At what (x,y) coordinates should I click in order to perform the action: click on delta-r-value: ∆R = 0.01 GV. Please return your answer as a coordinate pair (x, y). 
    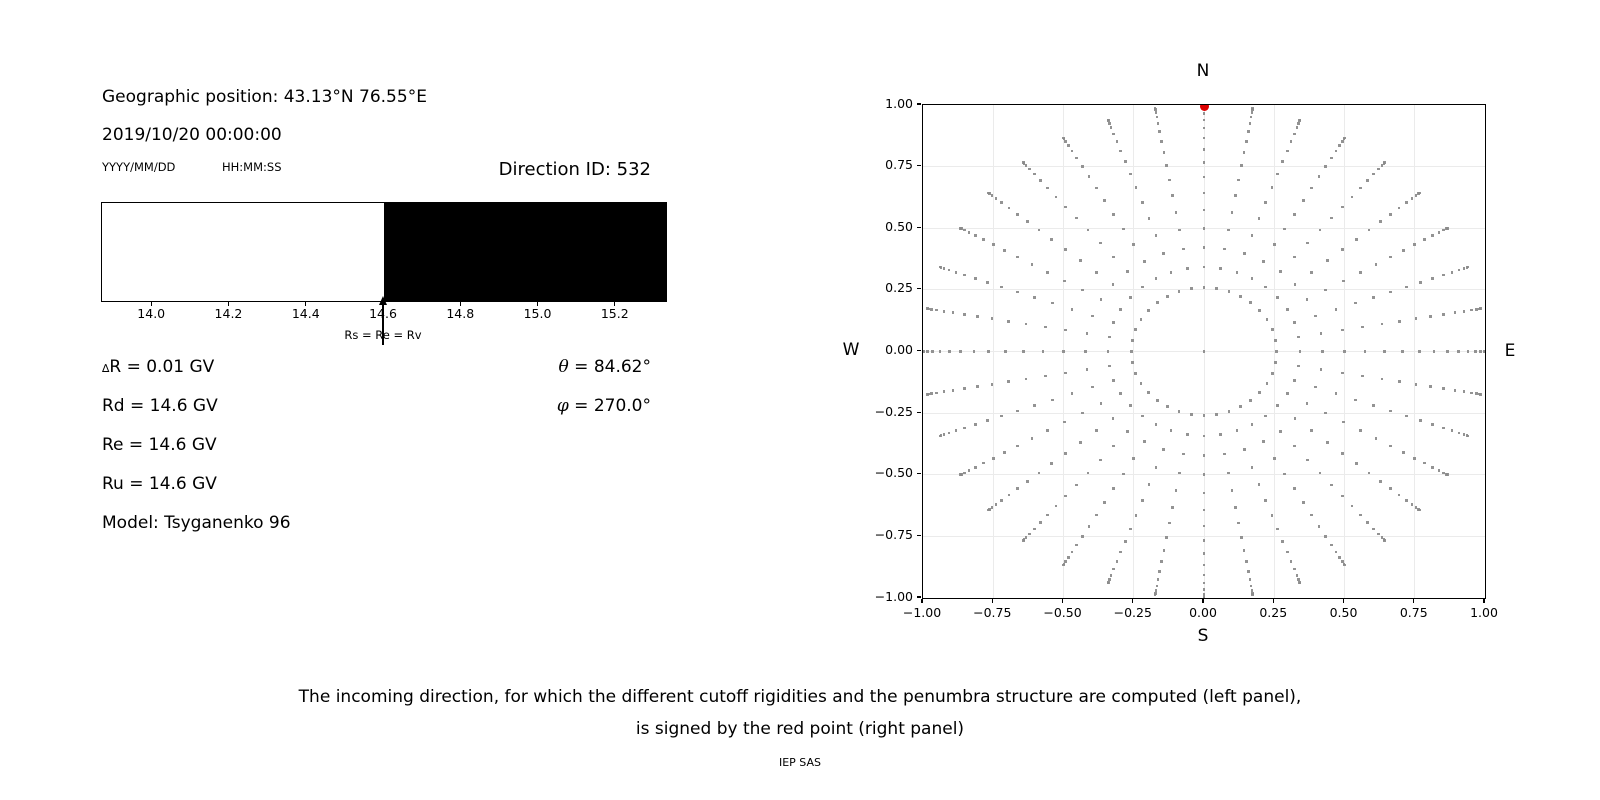
    Looking at the image, I should click on (158, 367).